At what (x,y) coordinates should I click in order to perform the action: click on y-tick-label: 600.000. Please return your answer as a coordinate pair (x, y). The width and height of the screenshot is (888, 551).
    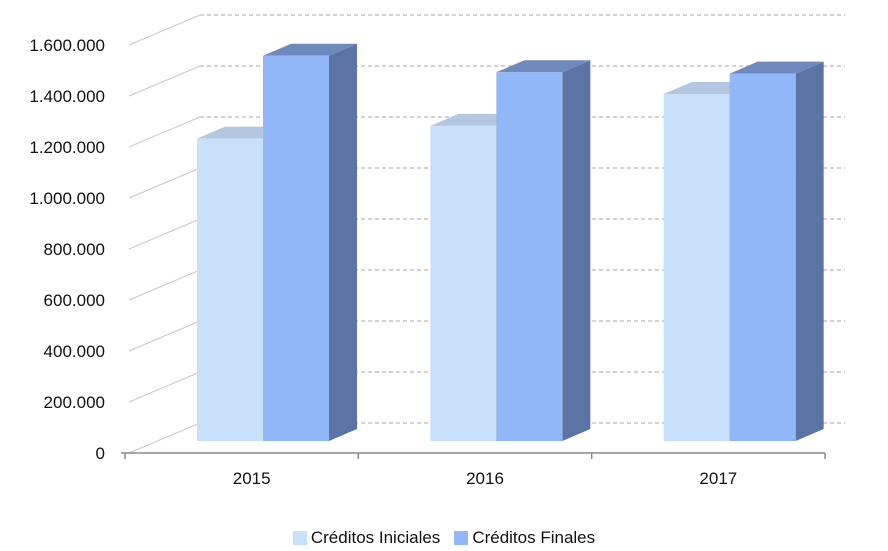
    Looking at the image, I should click on (74, 300).